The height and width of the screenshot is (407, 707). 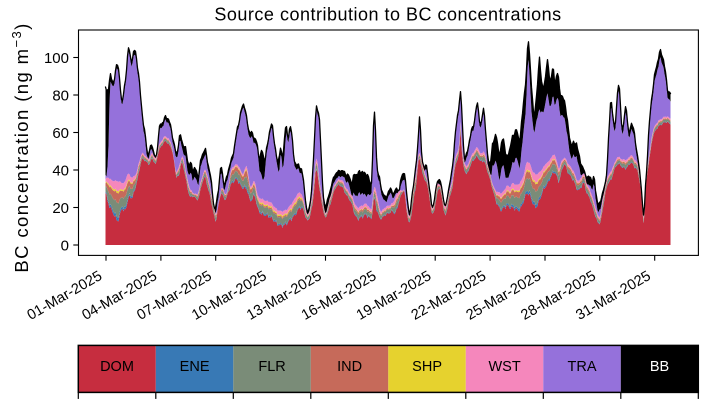 I want to click on svg-text: BB, so click(x=659, y=367).